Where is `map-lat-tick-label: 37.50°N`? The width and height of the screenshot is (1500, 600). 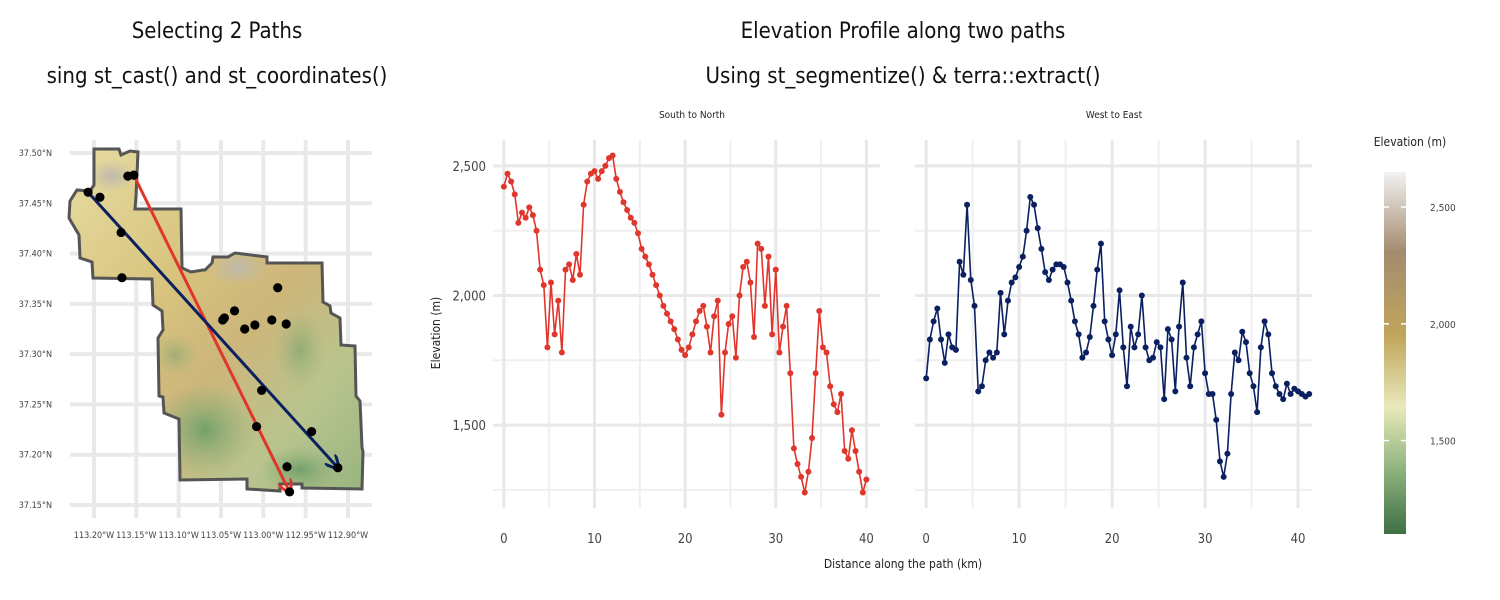 map-lat-tick-label: 37.50°N is located at coordinates (35, 154).